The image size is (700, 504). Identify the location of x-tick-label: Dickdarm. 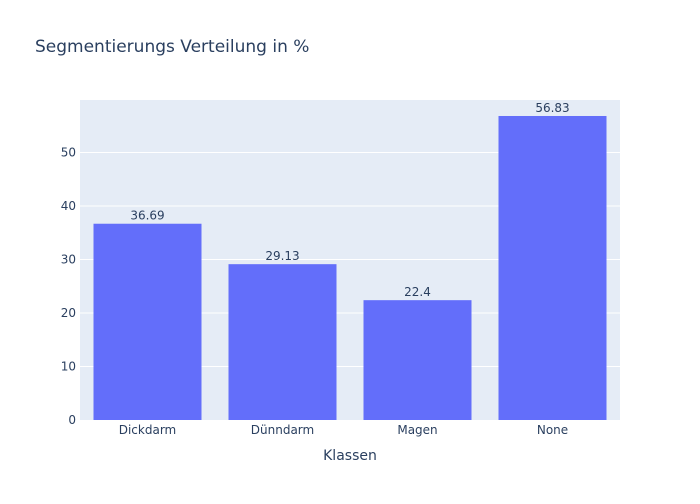
(148, 430).